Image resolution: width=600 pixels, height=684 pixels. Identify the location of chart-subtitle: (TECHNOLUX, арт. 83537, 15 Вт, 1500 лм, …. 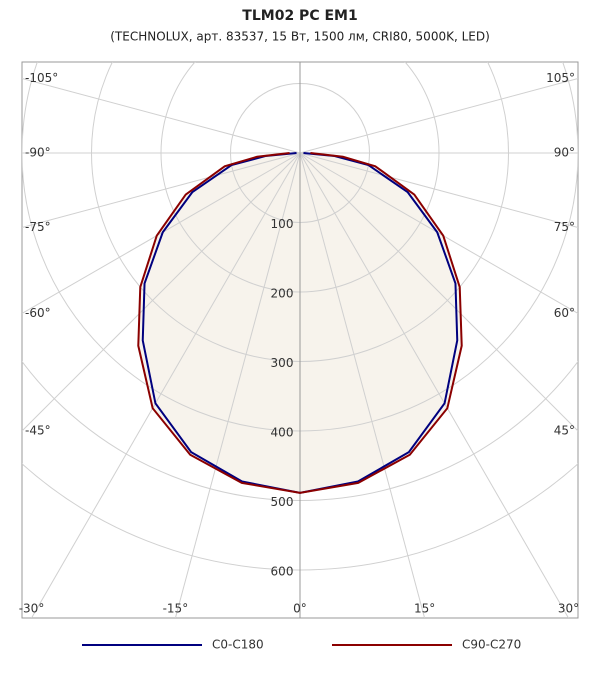
(300, 37).